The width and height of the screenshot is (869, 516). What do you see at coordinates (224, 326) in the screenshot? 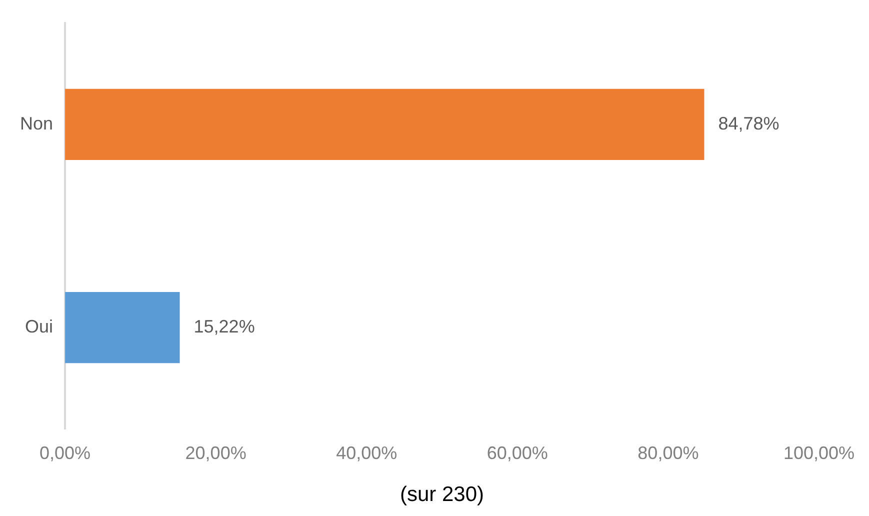
I see `data-label: 15,22%` at bounding box center [224, 326].